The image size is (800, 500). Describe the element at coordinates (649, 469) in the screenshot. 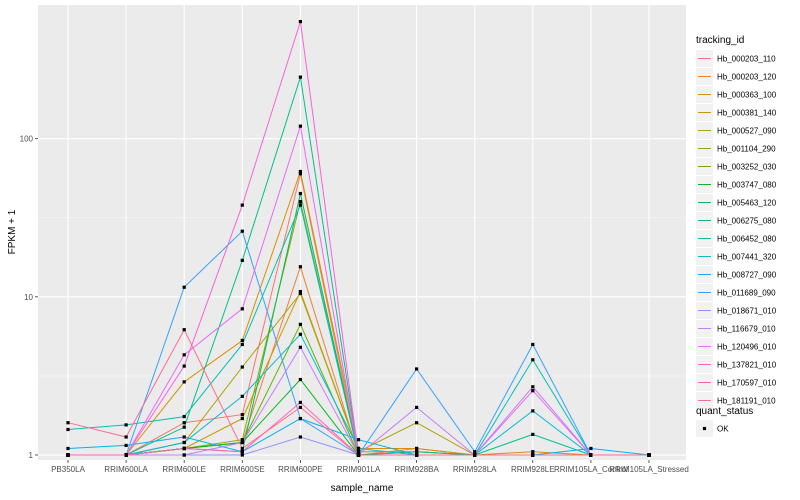

I see `x-tick-label: RRIM105LA_Stressed` at that location.